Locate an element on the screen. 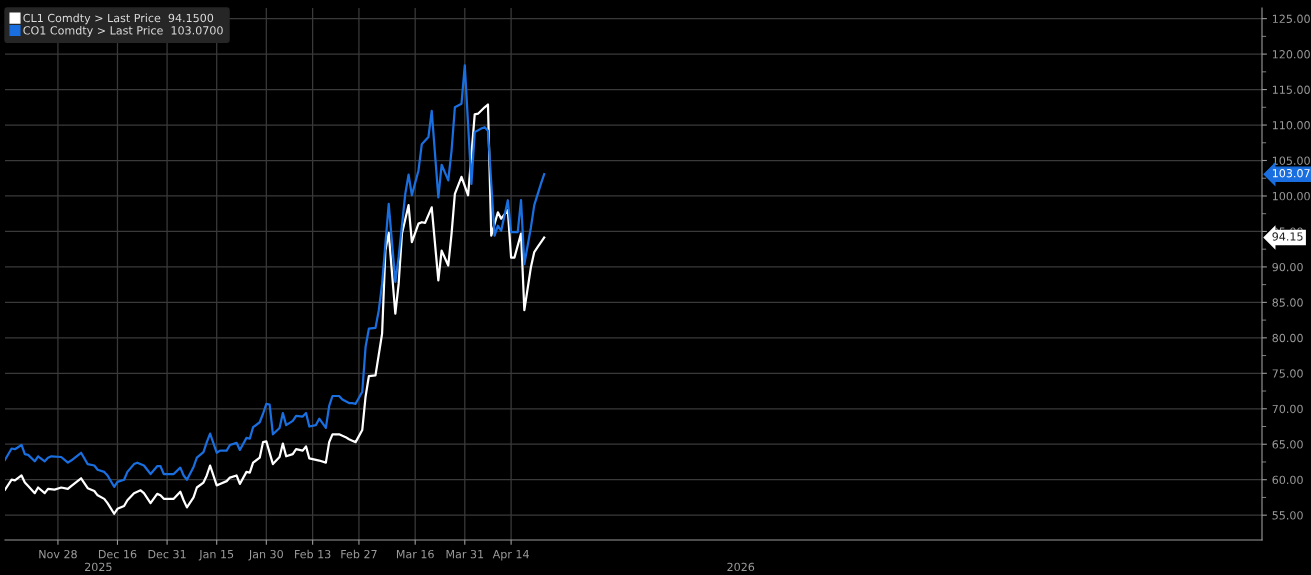  y-tick-label: 65.00 is located at coordinates (1287, 444).